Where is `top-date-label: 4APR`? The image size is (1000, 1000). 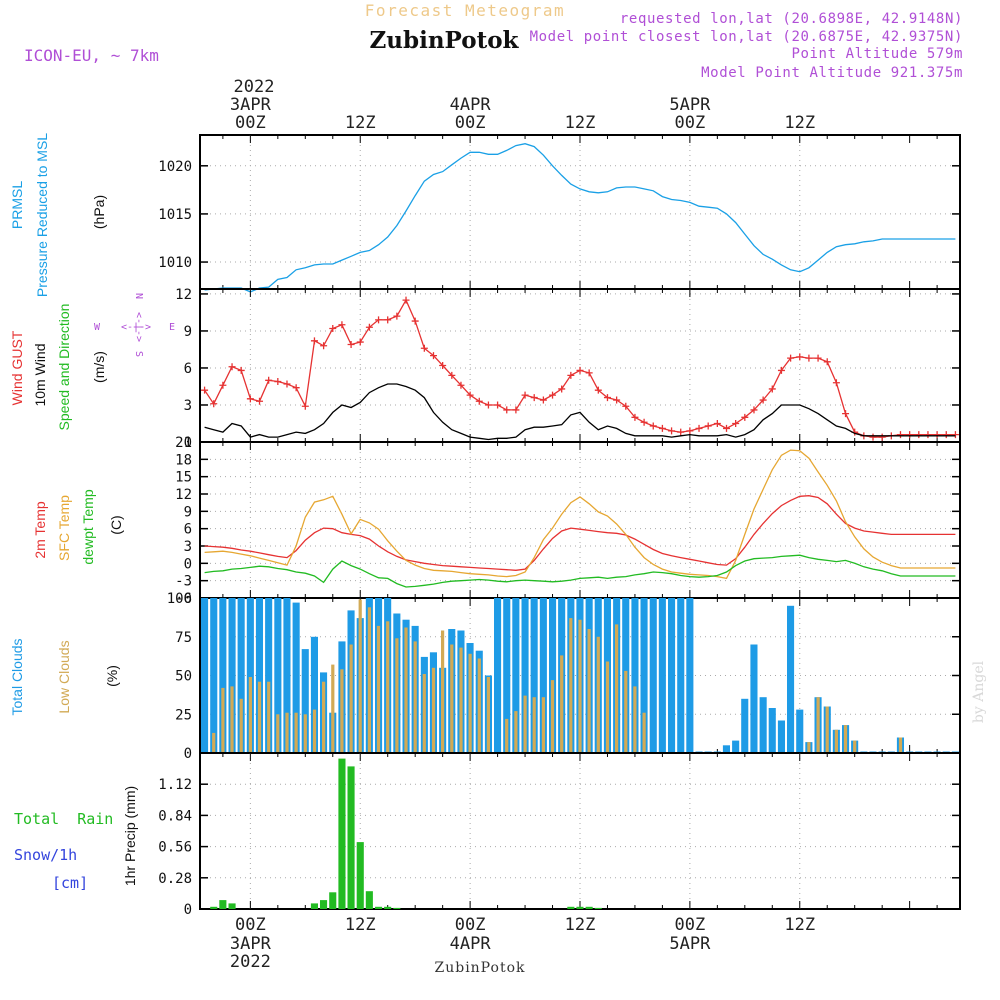
top-date-label: 4APR is located at coordinates (471, 105).